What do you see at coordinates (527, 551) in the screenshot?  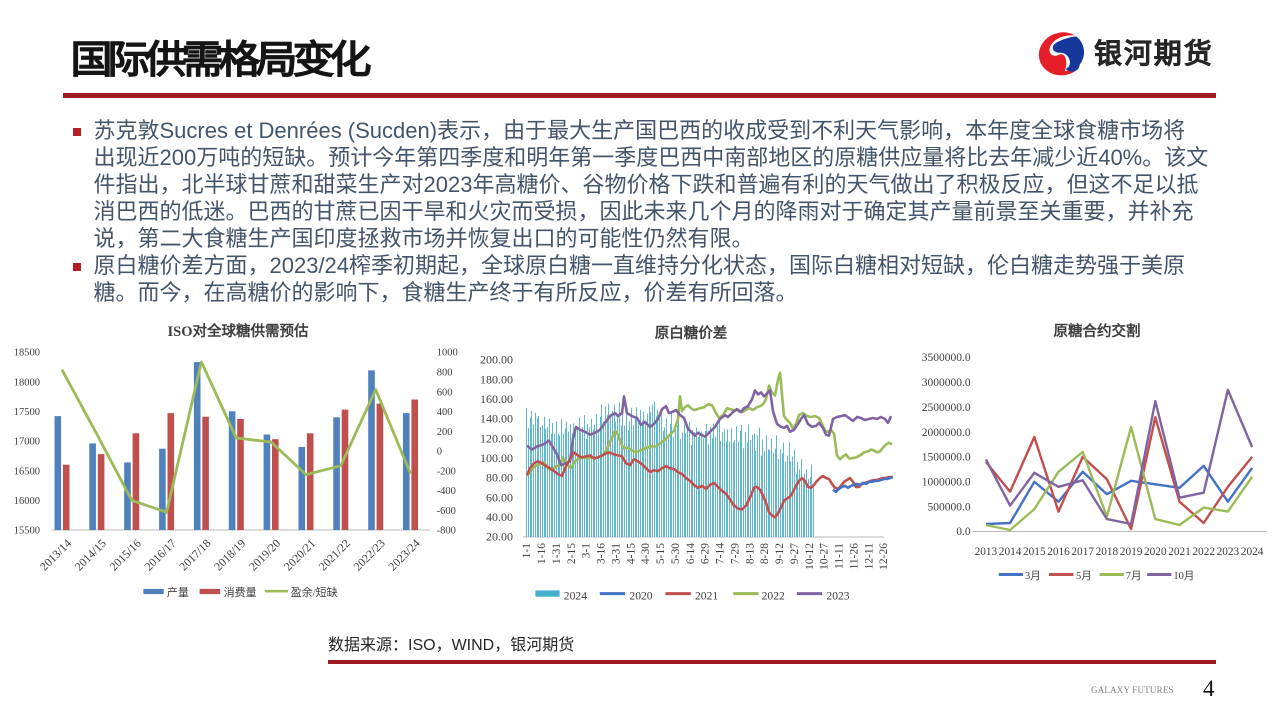 I see `svg-text: 1-1` at bounding box center [527, 551].